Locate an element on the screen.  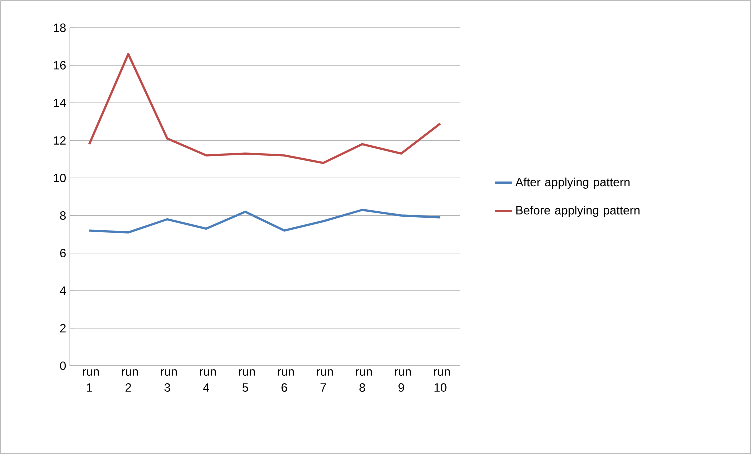
y-tick-label: 4 is located at coordinates (63, 290).